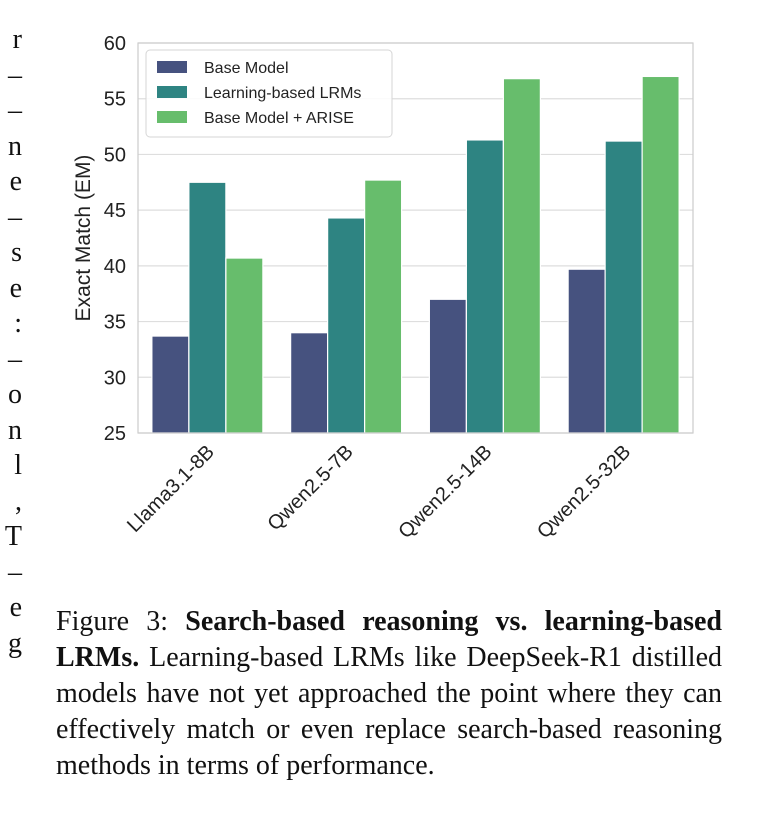 The height and width of the screenshot is (816, 770). I want to click on y-tick-label: 40, so click(115, 267).